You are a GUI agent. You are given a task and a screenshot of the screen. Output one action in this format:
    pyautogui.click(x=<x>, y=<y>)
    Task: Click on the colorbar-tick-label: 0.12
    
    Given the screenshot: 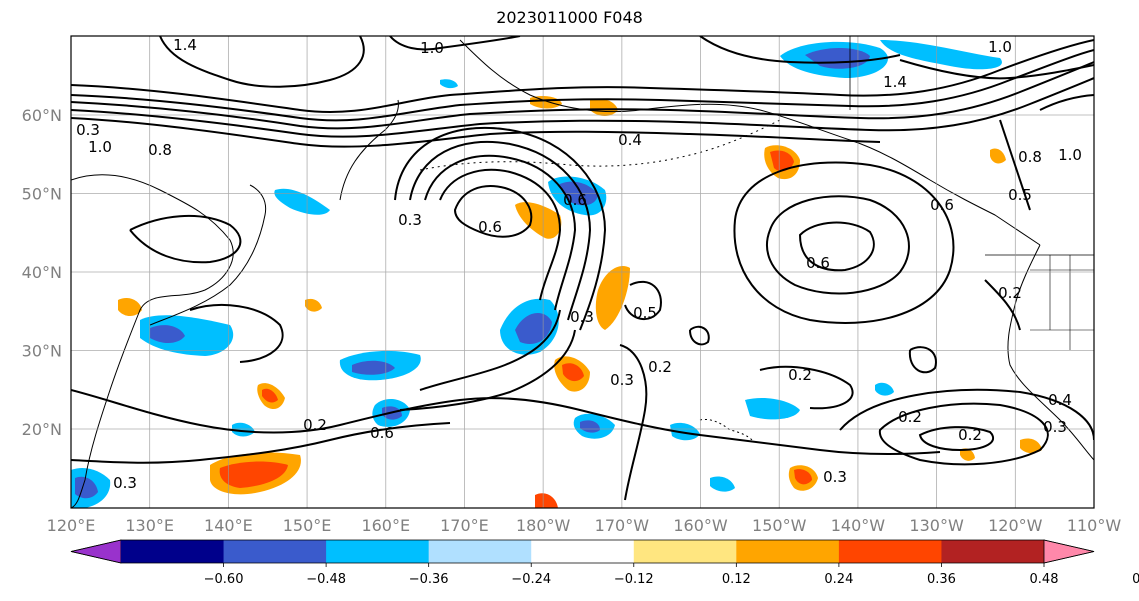 What is the action you would take?
    pyautogui.click(x=736, y=579)
    